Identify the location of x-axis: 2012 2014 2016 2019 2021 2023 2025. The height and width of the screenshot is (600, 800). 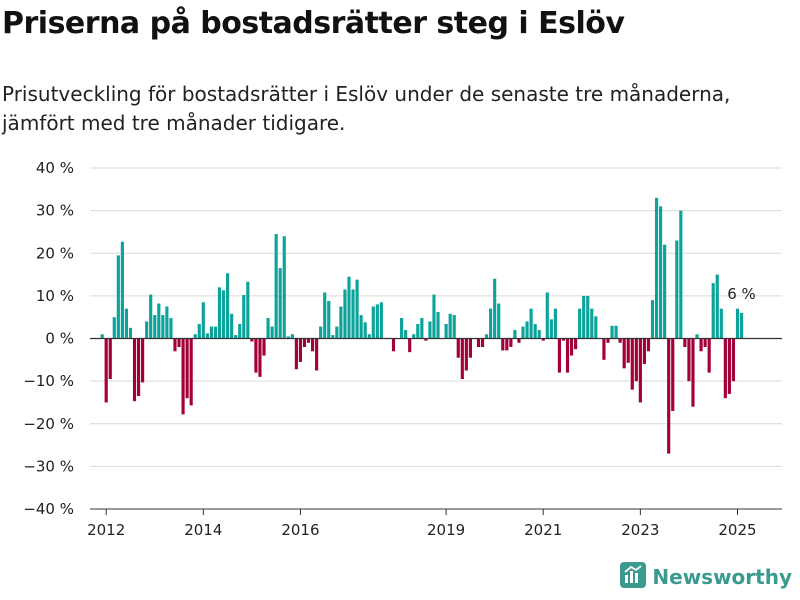
(434, 523).